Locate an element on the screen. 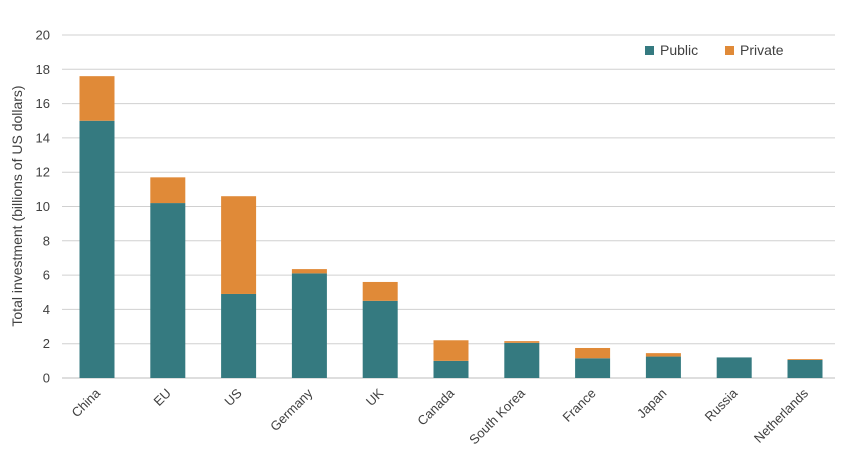 The image size is (850, 467). y-tick-label: 14 is located at coordinates (43, 137).